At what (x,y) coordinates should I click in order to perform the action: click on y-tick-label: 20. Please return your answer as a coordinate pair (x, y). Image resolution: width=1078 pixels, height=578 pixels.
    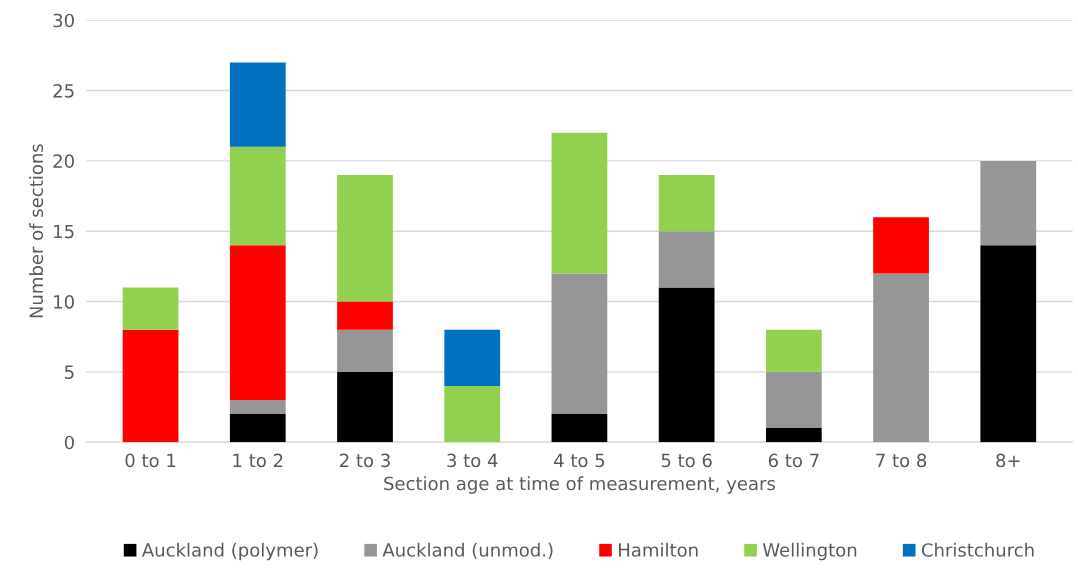
    Looking at the image, I should click on (63, 161).